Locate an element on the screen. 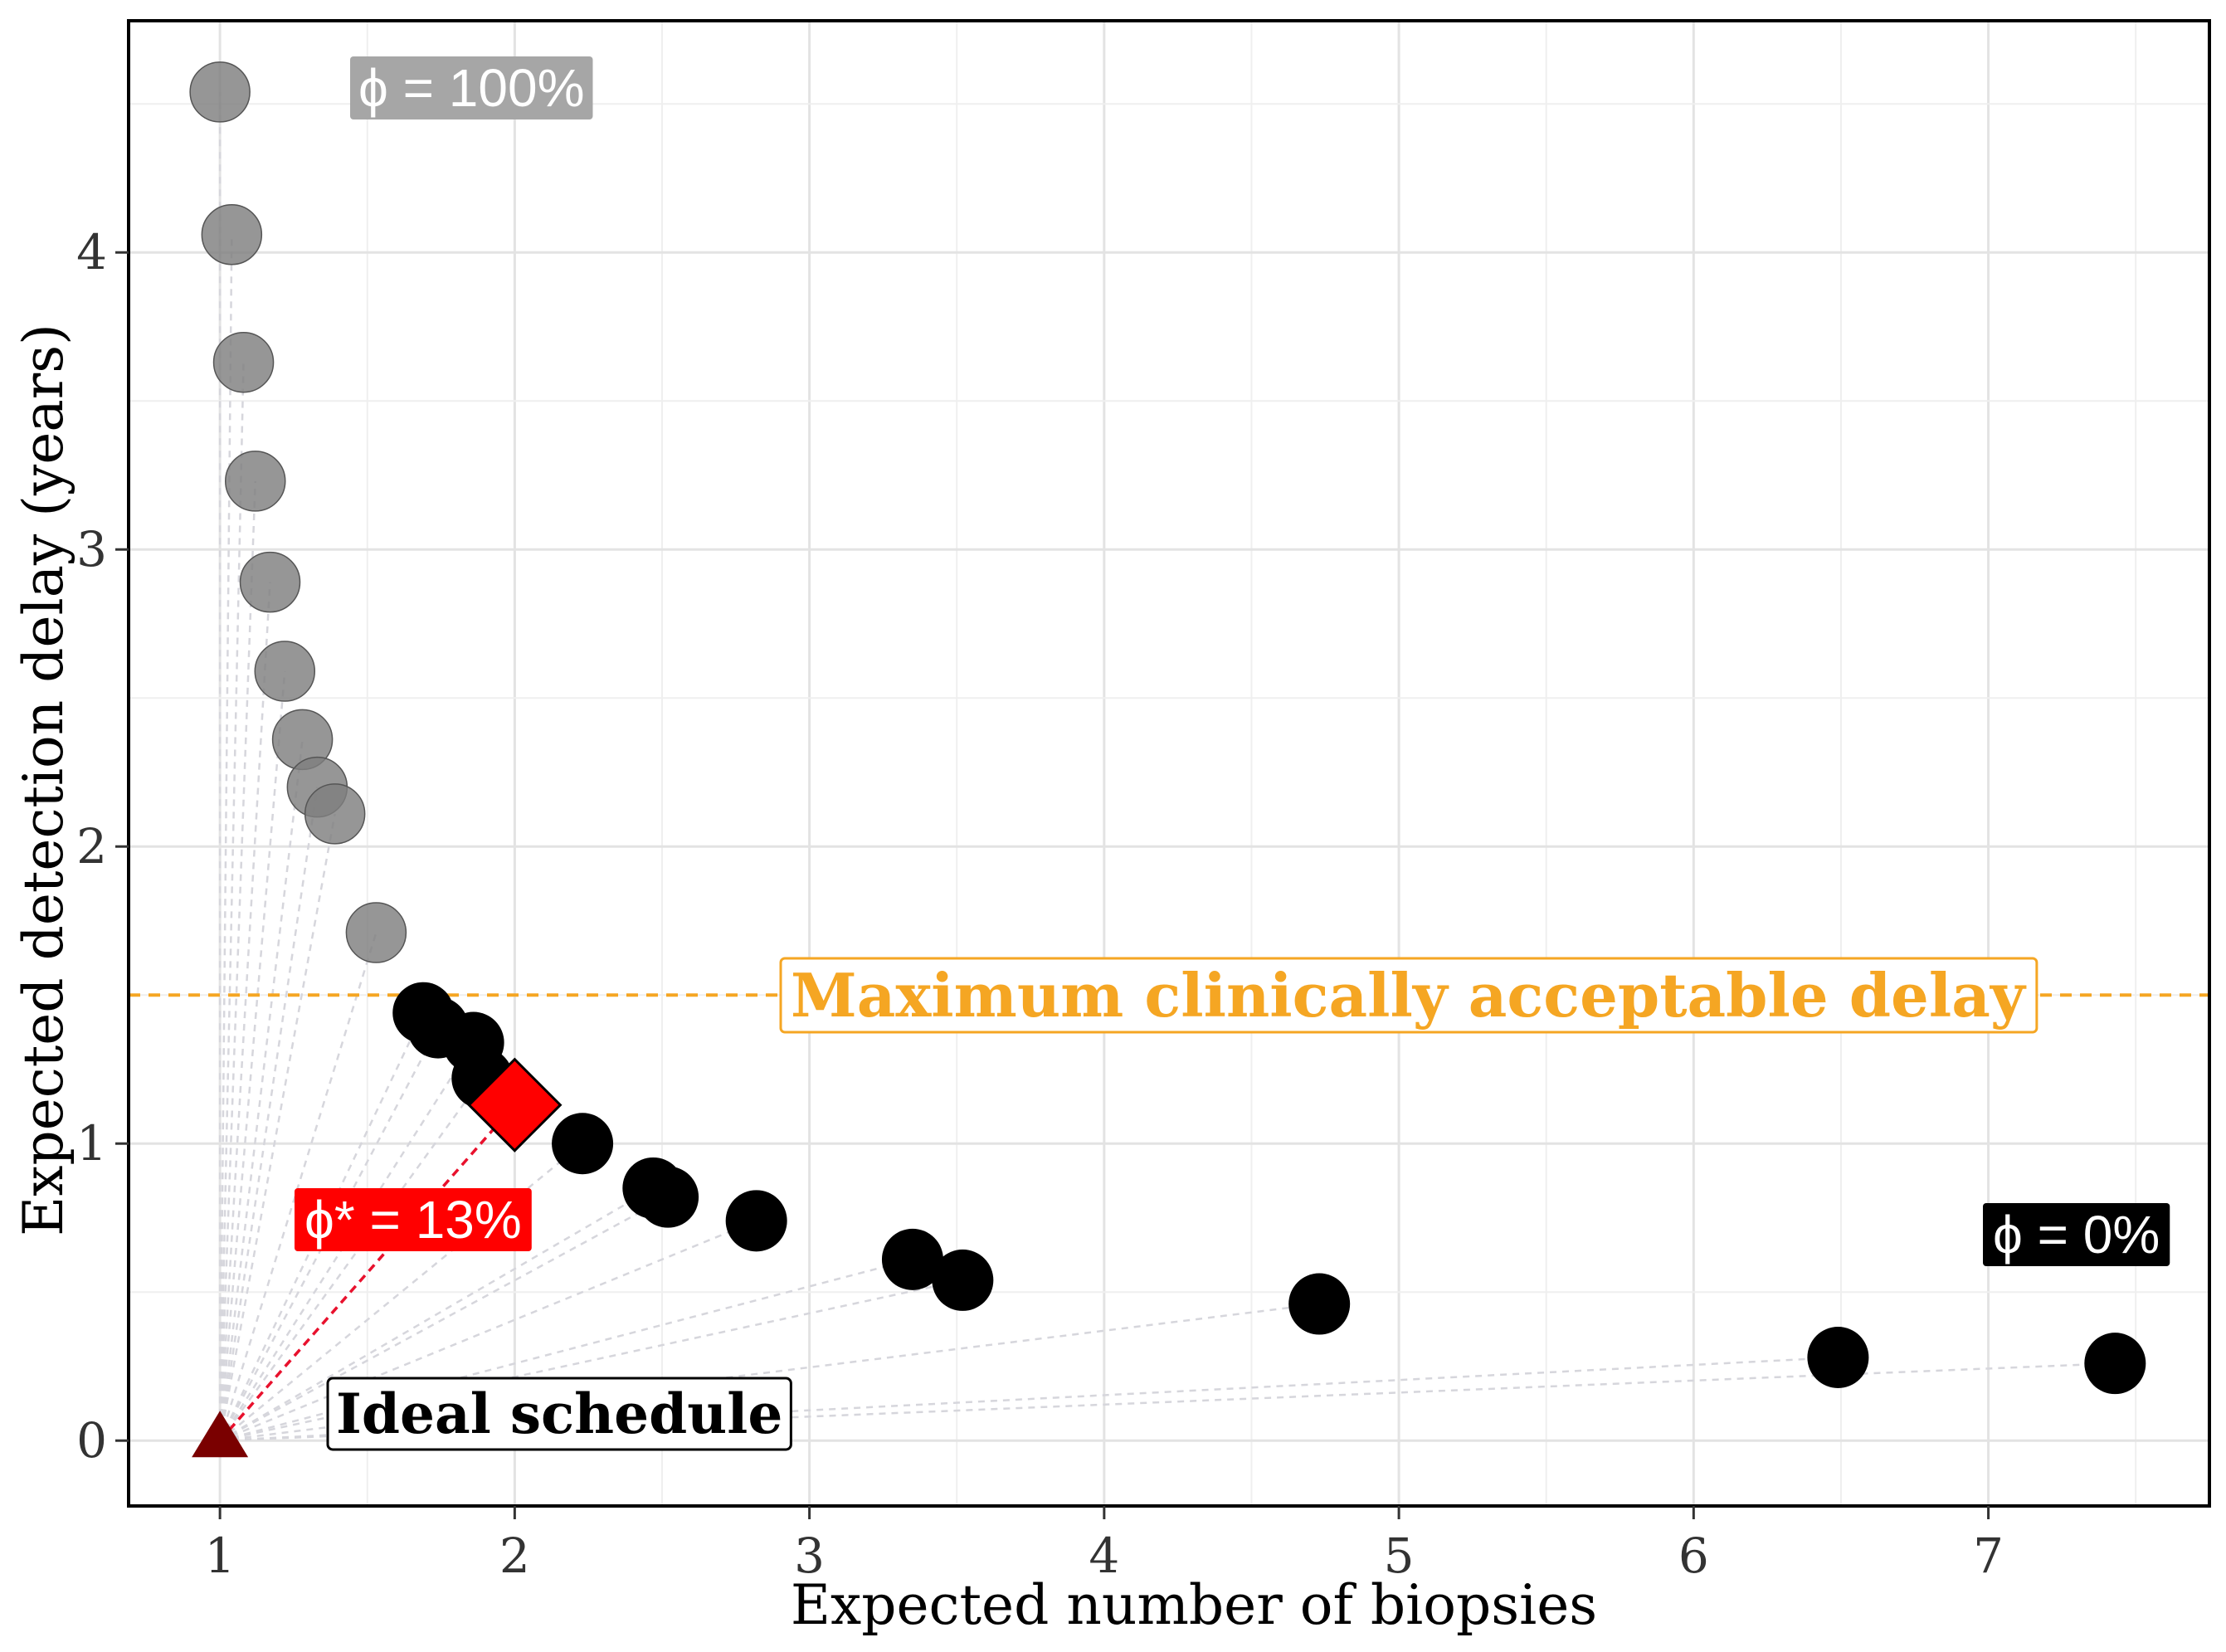  ideal-schedule-triangle is located at coordinates (220, 1435).